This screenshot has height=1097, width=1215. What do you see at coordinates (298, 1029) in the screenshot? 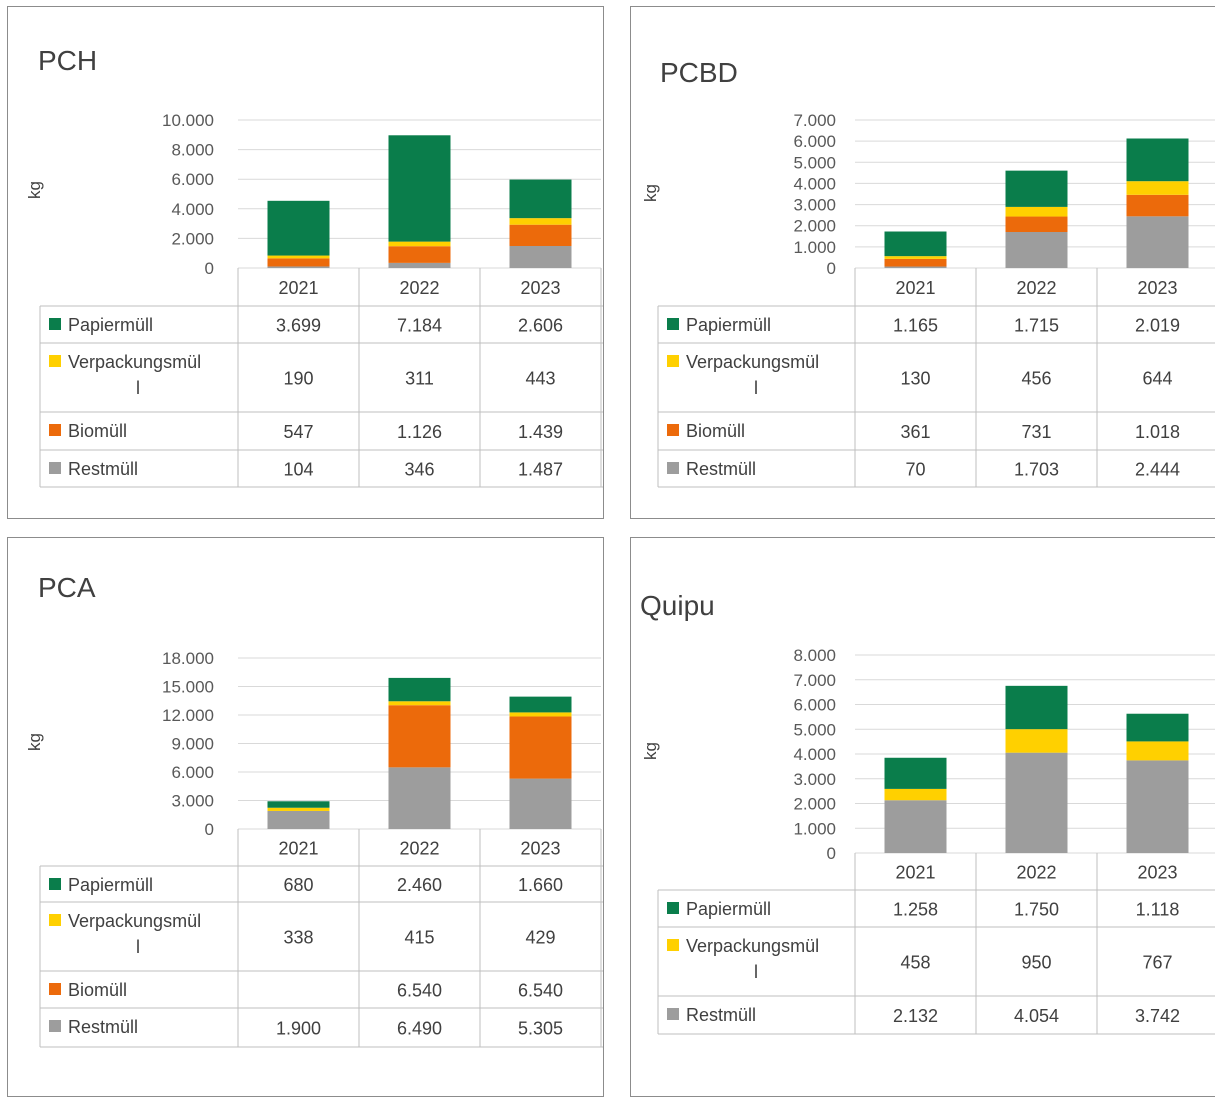
I see `data-label: 1.900` at bounding box center [298, 1029].